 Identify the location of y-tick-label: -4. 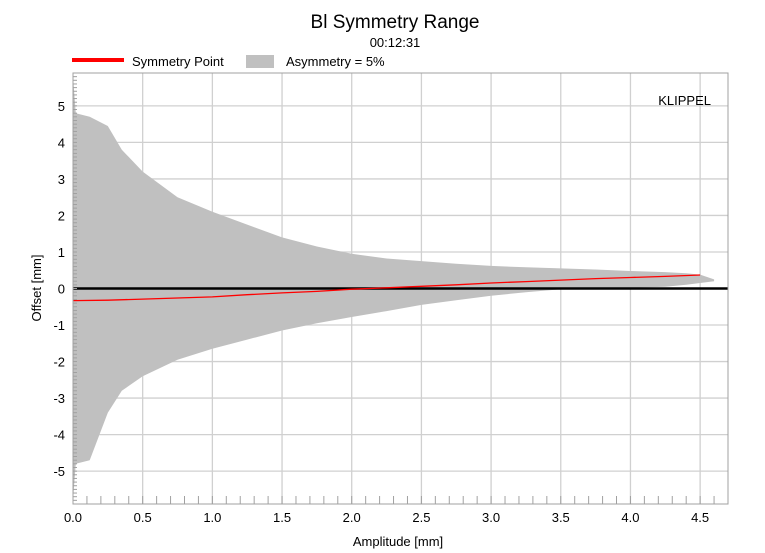
(59, 435).